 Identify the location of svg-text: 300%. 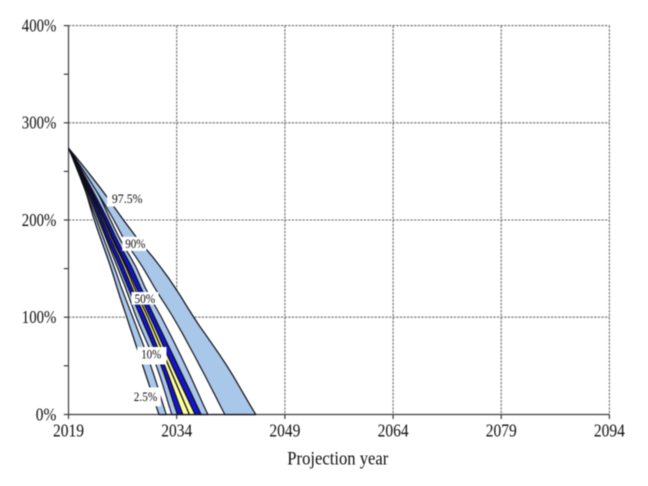
(39, 123).